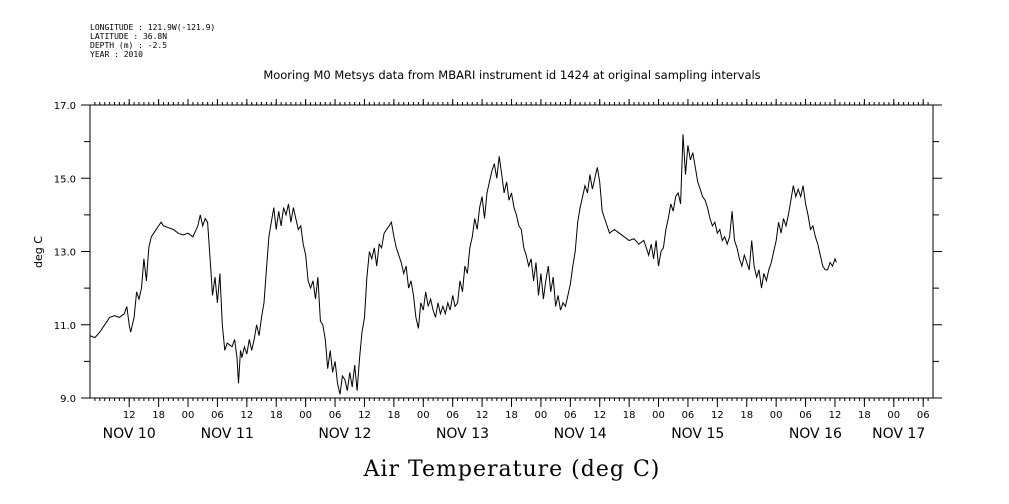 This screenshot has width=1009, height=504. What do you see at coordinates (65, 253) in the screenshot?
I see `y-tick-label: 13.0` at bounding box center [65, 253].